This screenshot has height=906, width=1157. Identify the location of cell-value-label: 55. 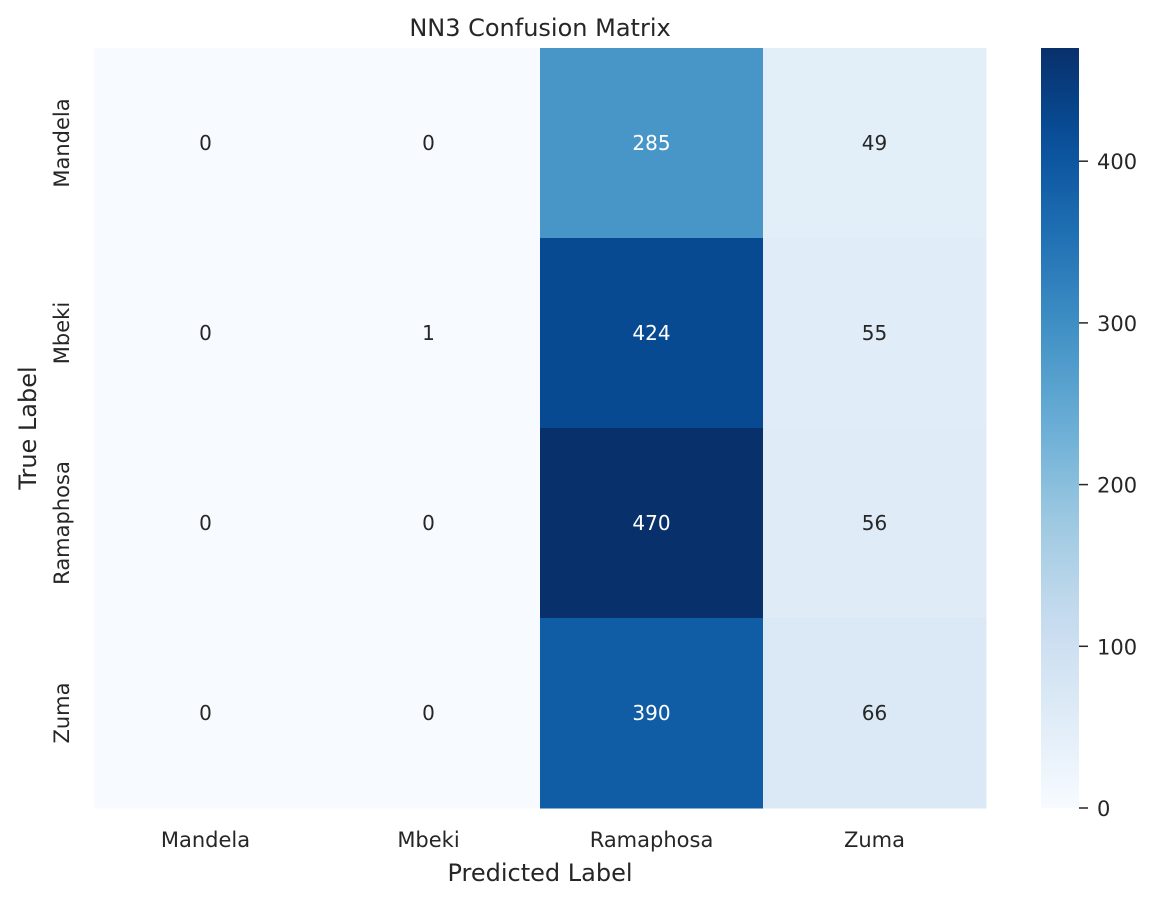
(874, 333).